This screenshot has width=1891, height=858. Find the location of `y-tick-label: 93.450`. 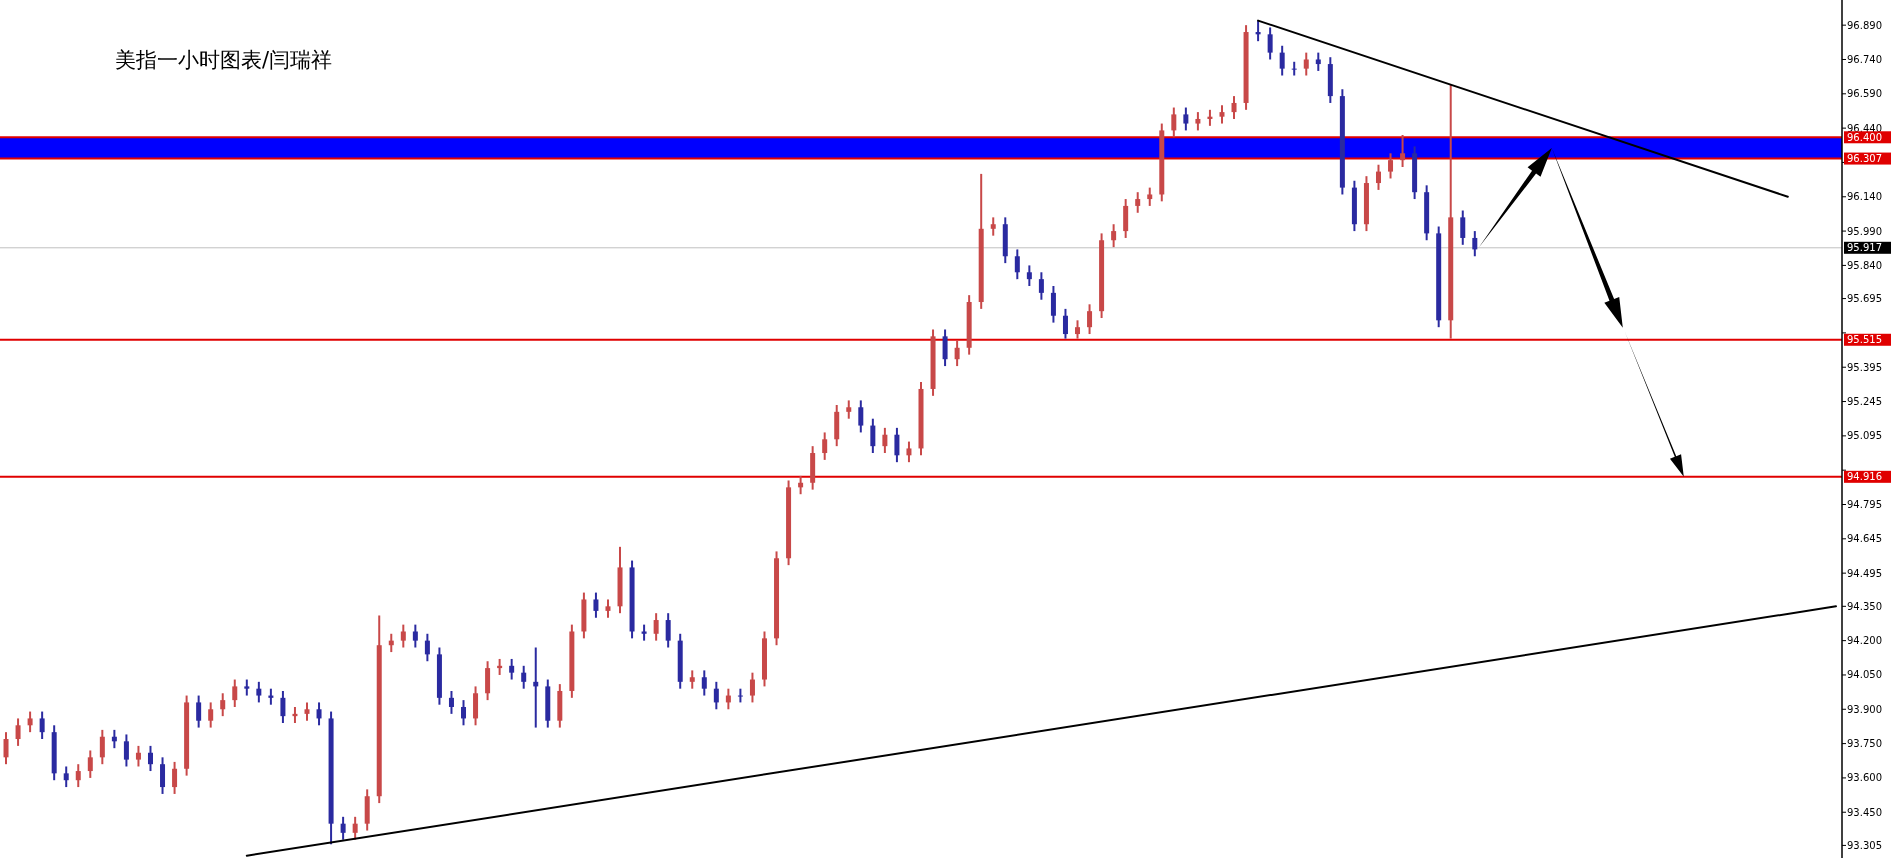

y-tick-label: 93.450 is located at coordinates (1864, 812).